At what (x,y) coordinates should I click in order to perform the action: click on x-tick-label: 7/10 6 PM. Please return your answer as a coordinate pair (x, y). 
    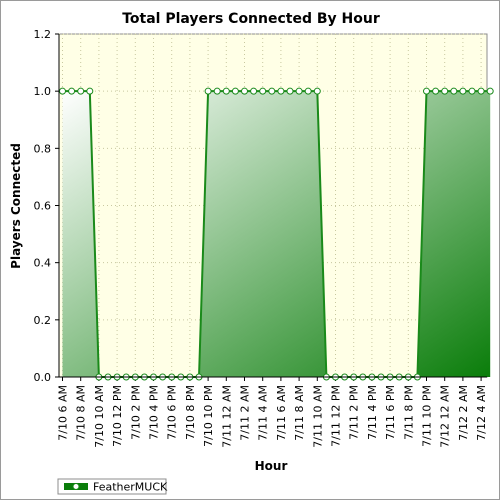
    Looking at the image, I should click on (172, 412).